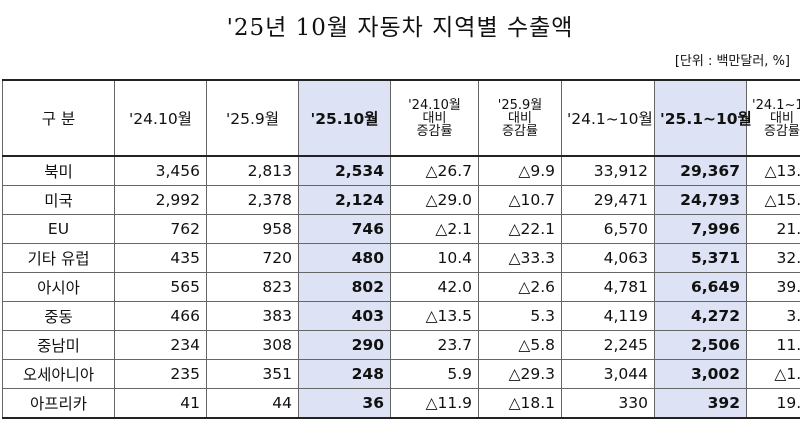 This screenshot has height=439, width=800. I want to click on value-cell: 392, so click(700, 403).